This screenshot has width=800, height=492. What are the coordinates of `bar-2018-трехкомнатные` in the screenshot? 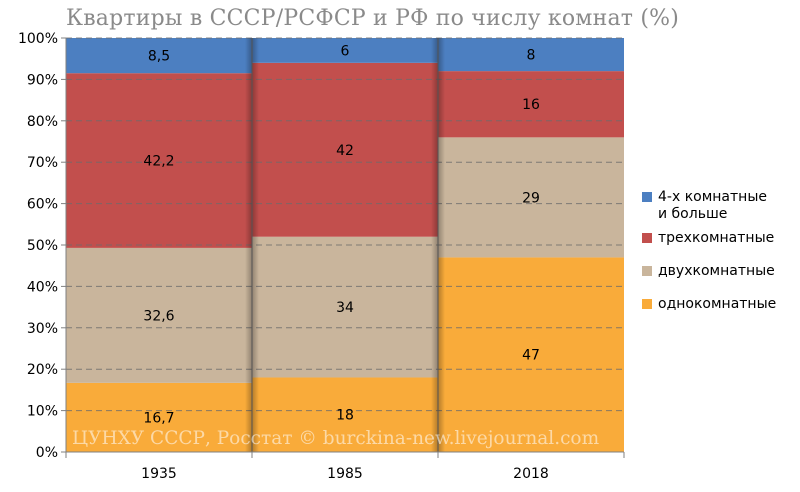 It's located at (531, 104).